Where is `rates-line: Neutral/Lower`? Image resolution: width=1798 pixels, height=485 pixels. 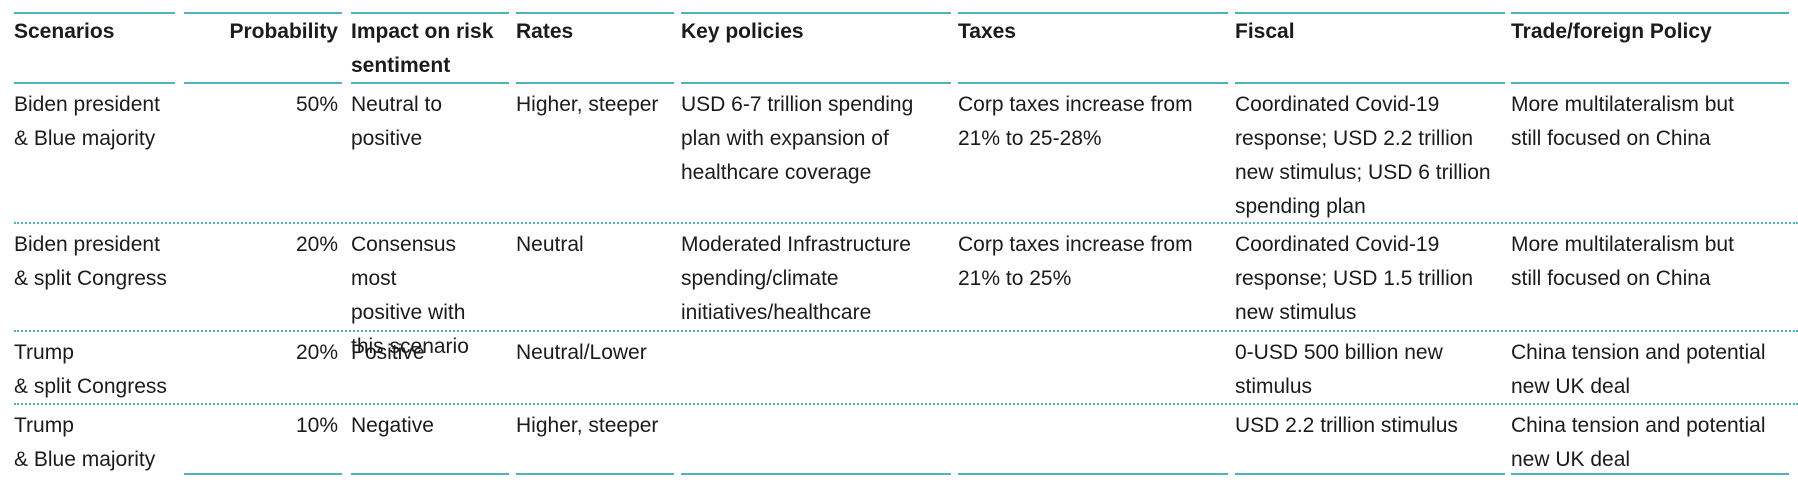
rates-line: Neutral/Lower is located at coordinates (581, 352).